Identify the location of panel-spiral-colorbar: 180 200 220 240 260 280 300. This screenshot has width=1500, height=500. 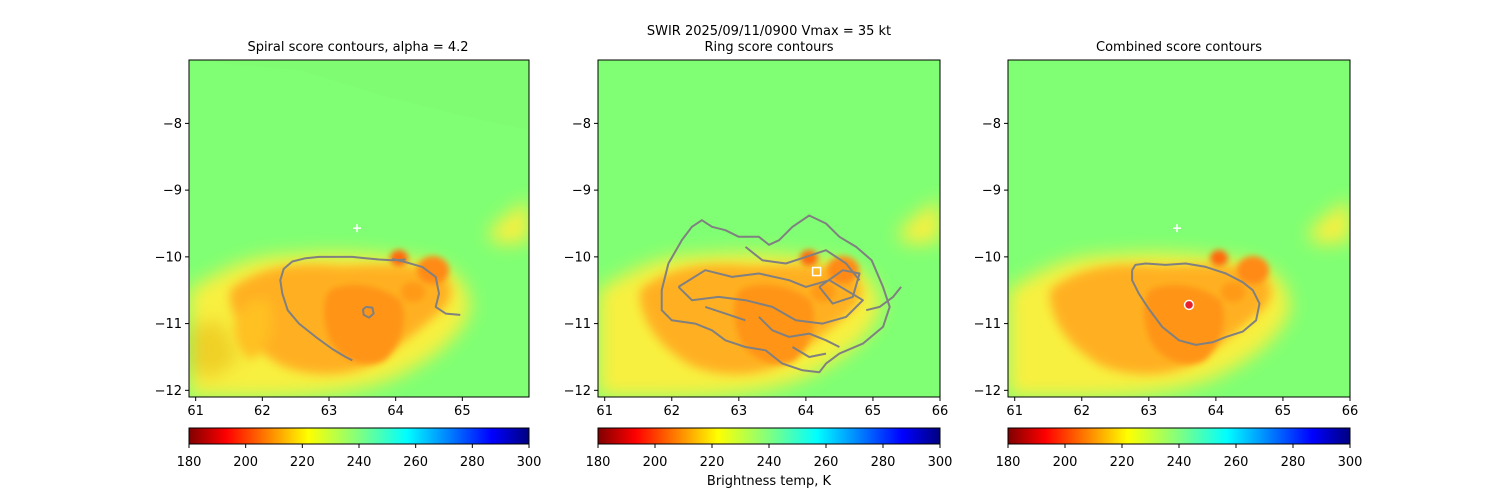
(359, 448).